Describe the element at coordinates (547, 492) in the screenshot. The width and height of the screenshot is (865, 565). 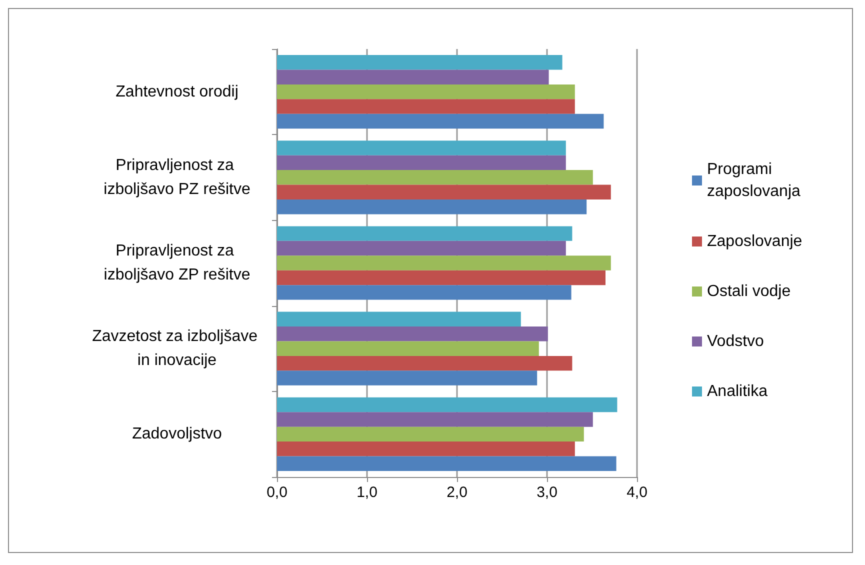
I see `x-tick-label: 3,0` at that location.